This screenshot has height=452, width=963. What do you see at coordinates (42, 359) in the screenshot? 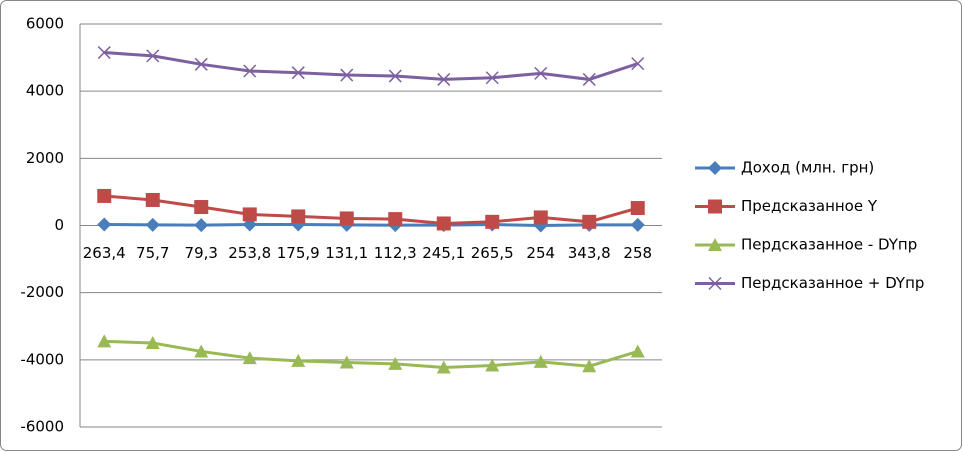
I see `y-tick-label: -4000` at bounding box center [42, 359].